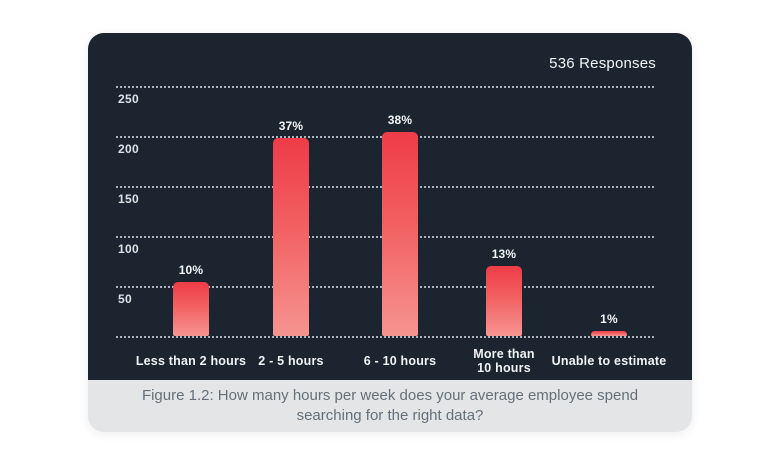 The height and width of the screenshot is (470, 780). I want to click on gridline: 250, so click(385, 96).